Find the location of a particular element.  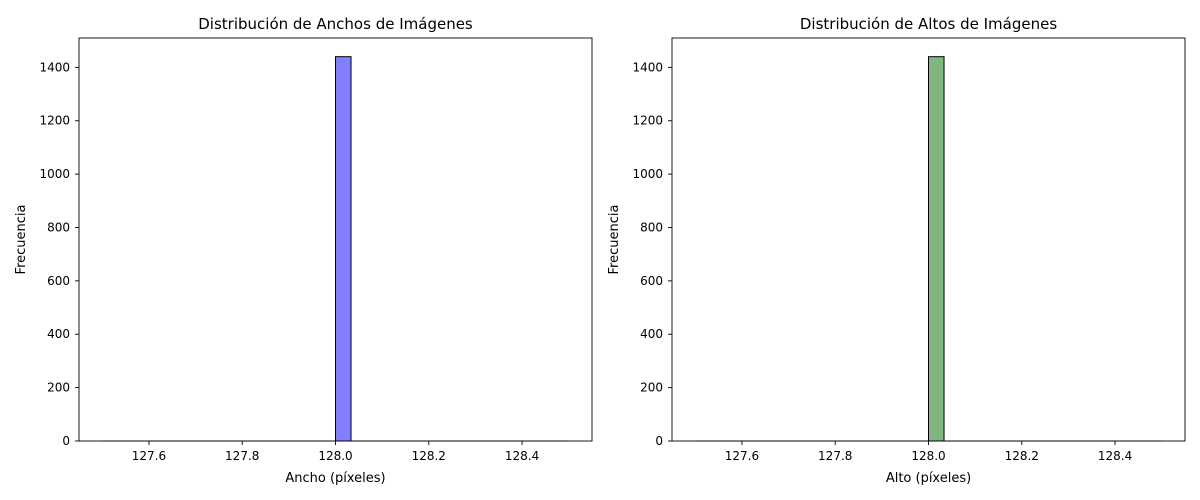

chart-title: Distribución de Anchos de Imágenes is located at coordinates (335, 24).